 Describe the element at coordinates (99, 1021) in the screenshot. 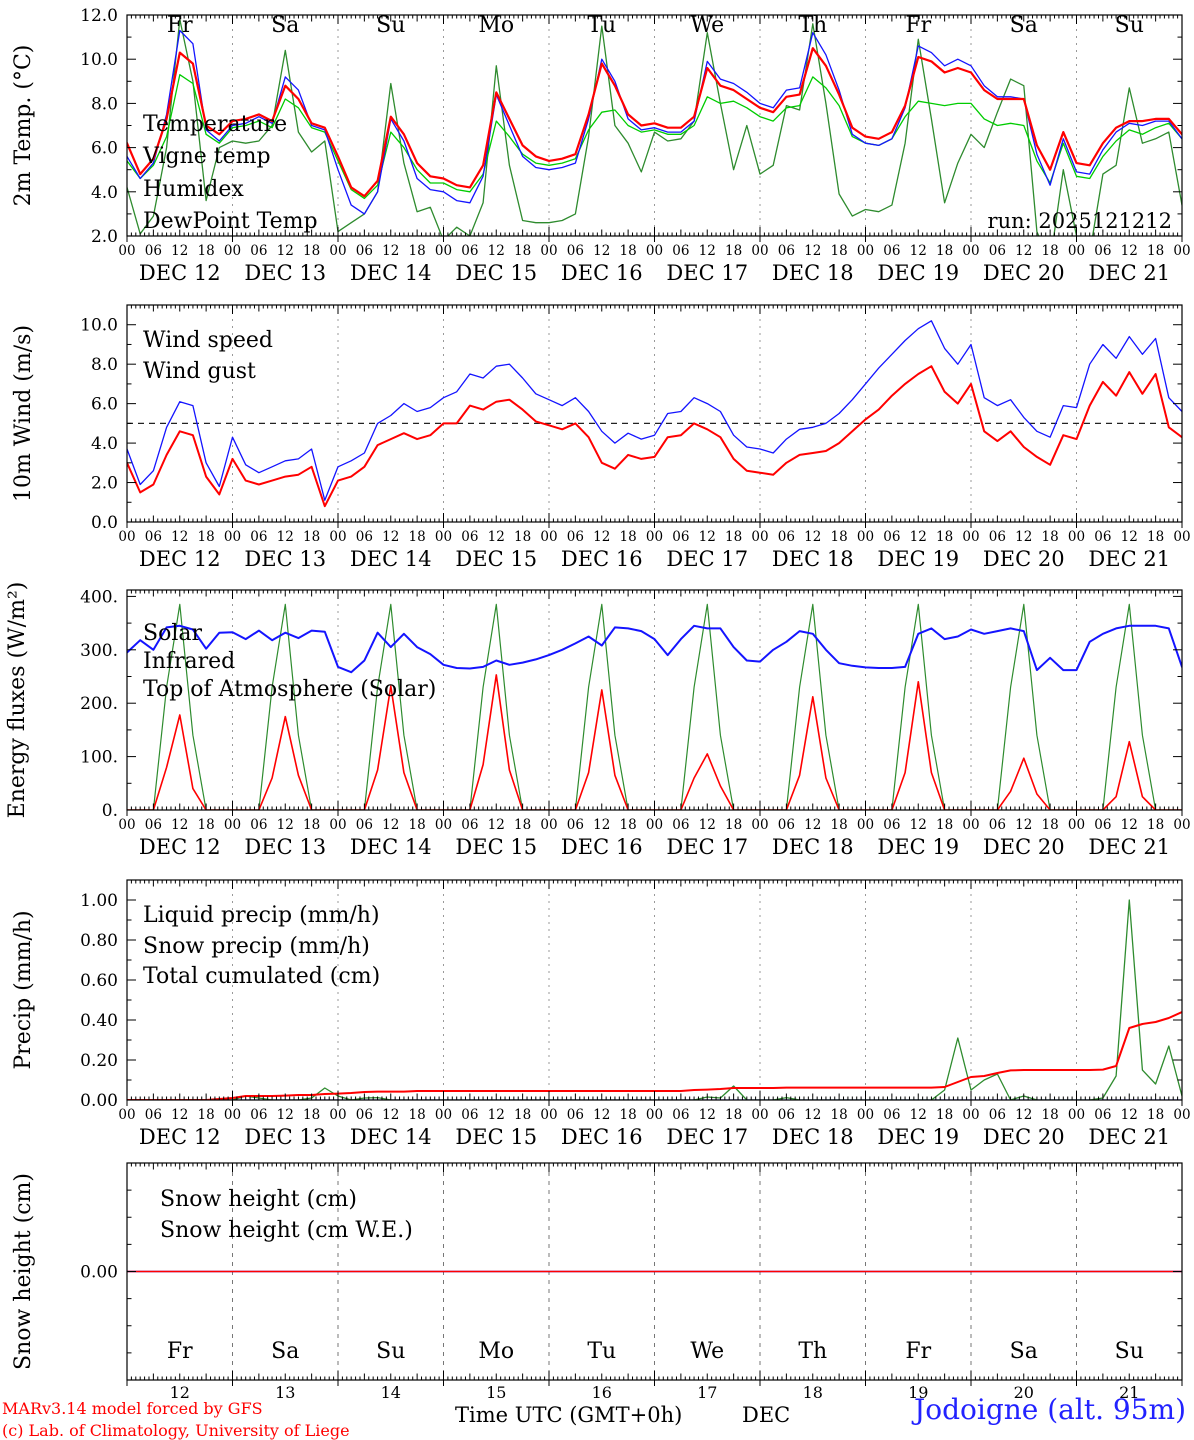

I see `svg-text: 0.40` at that location.